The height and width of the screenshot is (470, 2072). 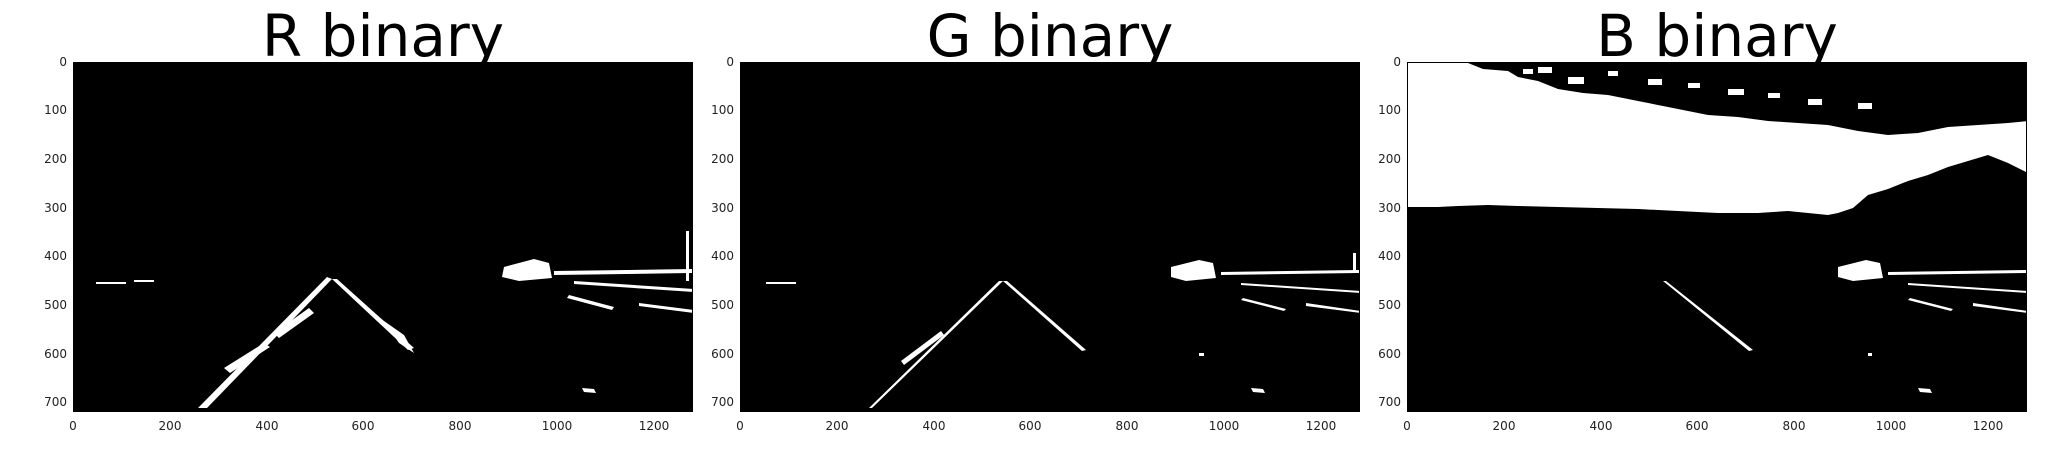 What do you see at coordinates (1717, 36) in the screenshot?
I see `panel-title: B binary` at bounding box center [1717, 36].